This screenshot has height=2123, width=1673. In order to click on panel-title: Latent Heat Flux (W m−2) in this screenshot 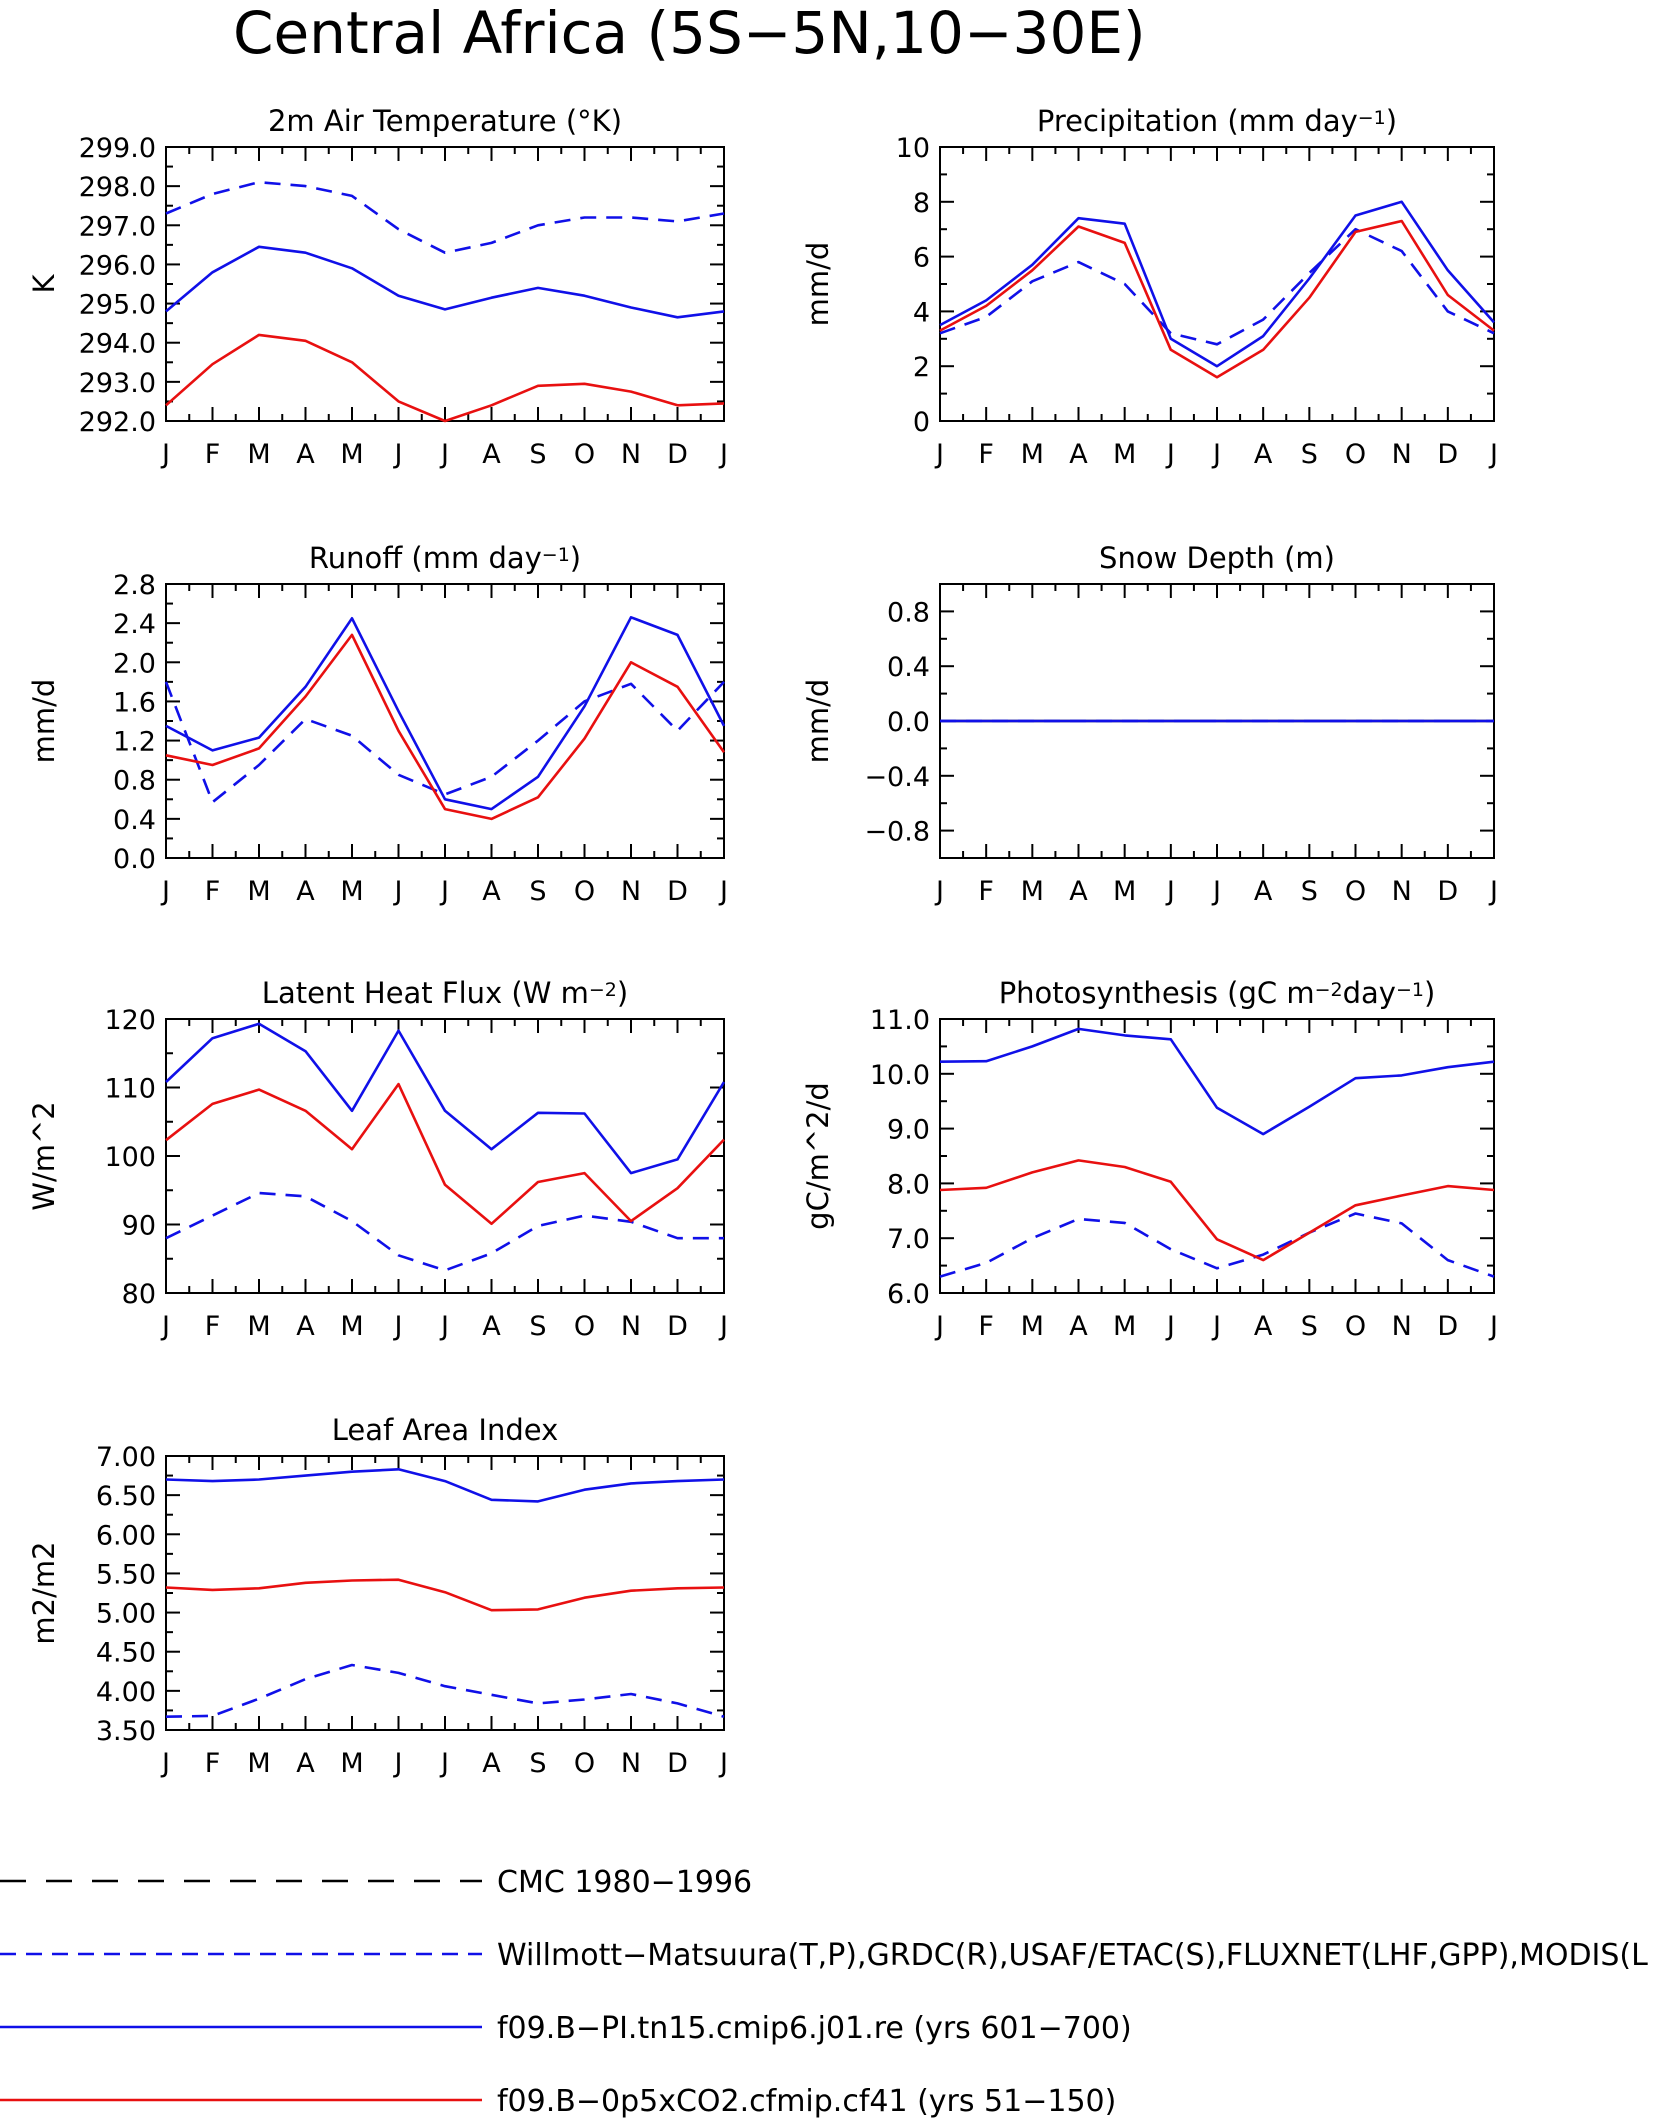, I will do `click(445, 993)`.